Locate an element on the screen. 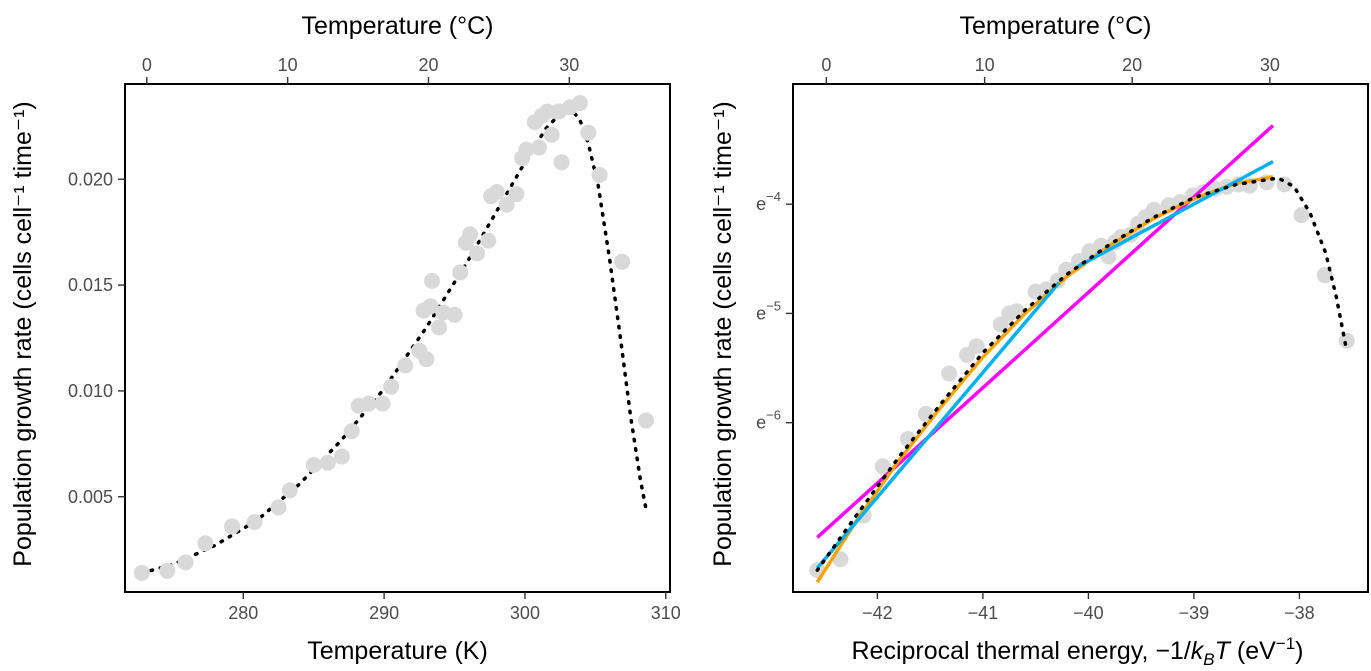 The image size is (1371, 671). left-top-tick-label: 20 is located at coordinates (428, 65).